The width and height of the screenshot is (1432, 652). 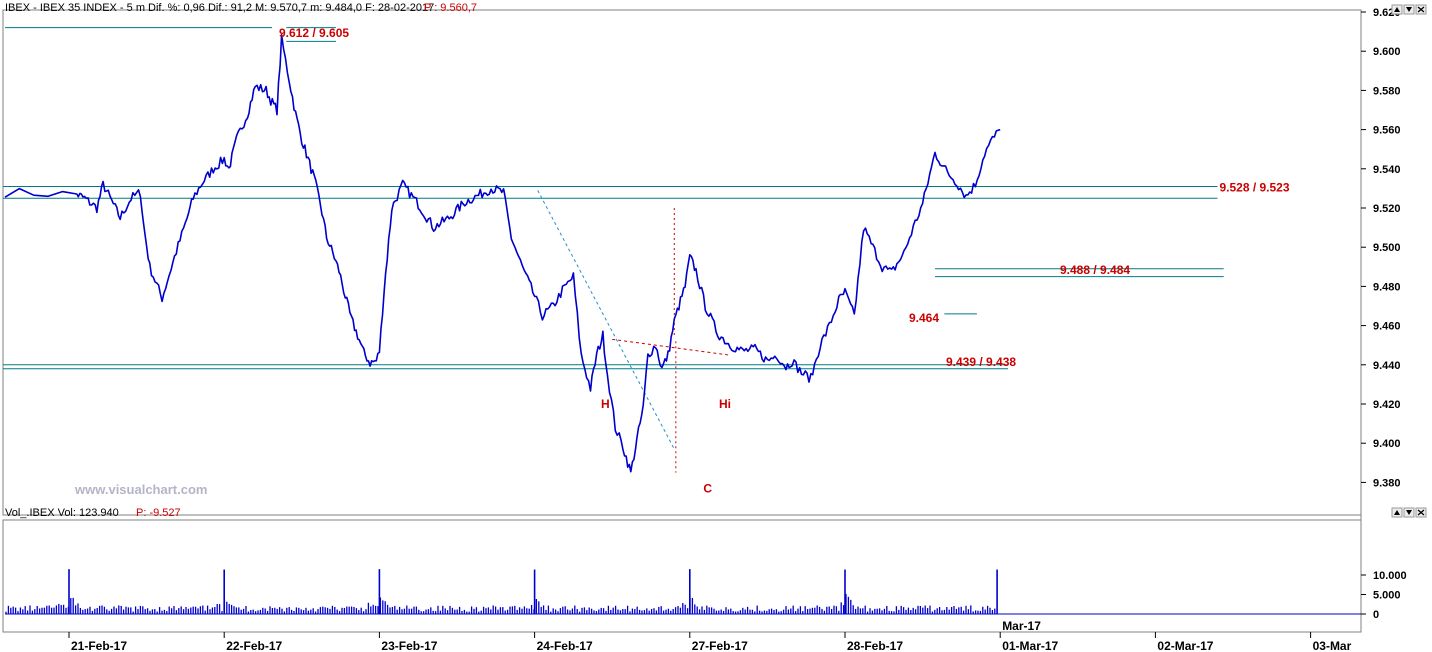 I want to click on volume-panel-controls, so click(x=1409, y=512).